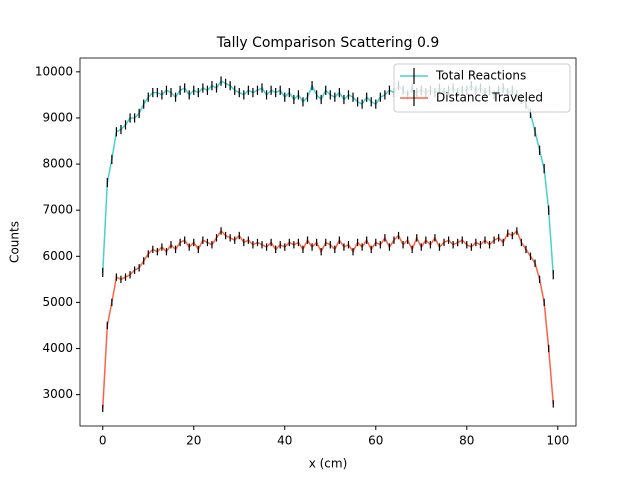 The height and width of the screenshot is (480, 640). What do you see at coordinates (557, 441) in the screenshot?
I see `x-tick-label: 100` at bounding box center [557, 441].